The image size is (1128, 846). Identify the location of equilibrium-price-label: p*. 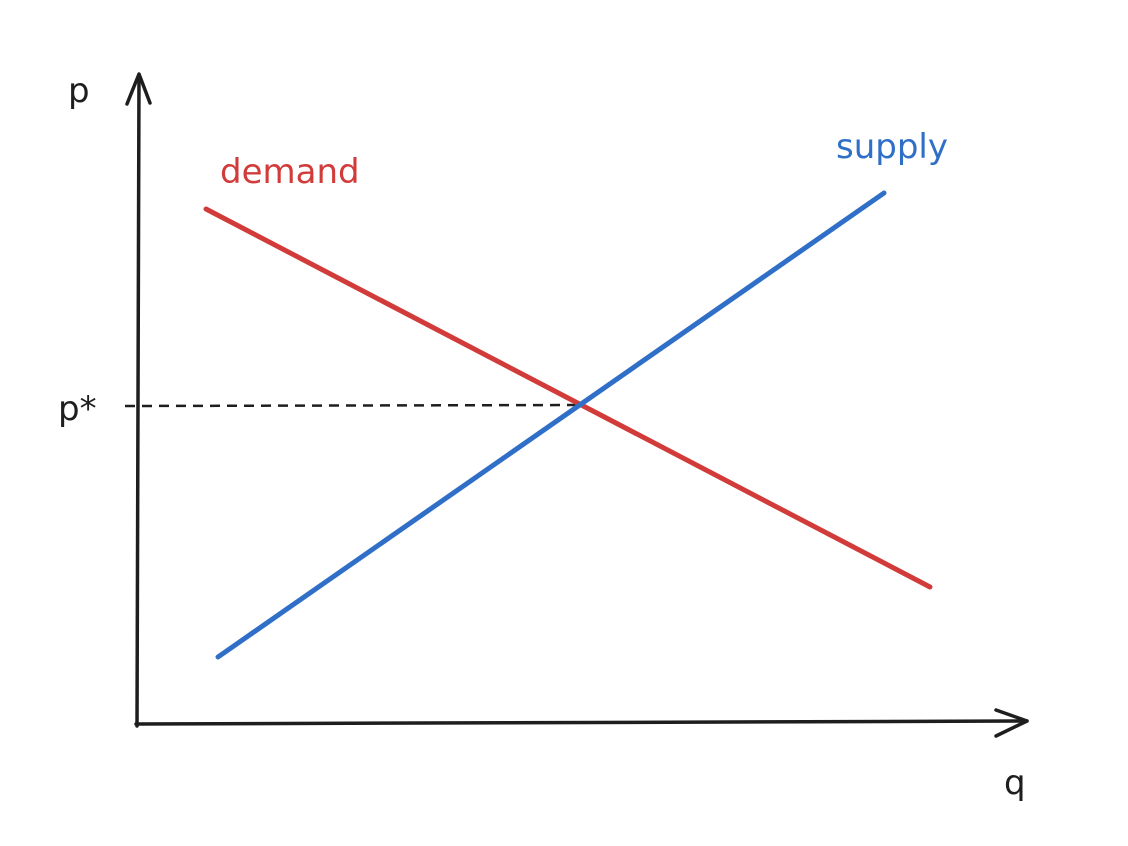
(77, 409).